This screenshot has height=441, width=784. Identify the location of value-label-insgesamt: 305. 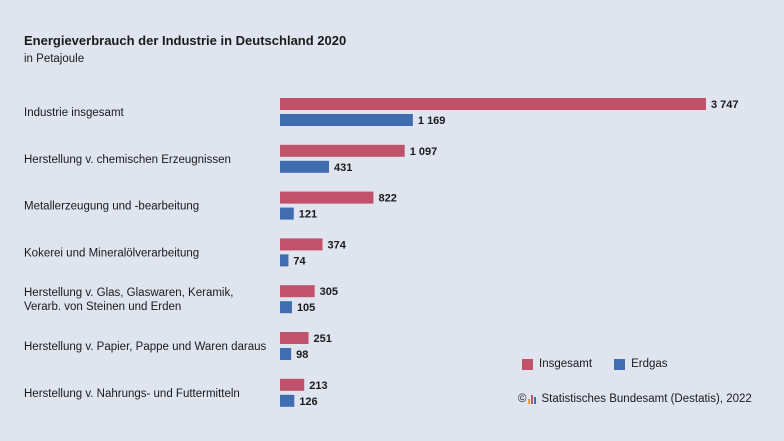
(329, 292).